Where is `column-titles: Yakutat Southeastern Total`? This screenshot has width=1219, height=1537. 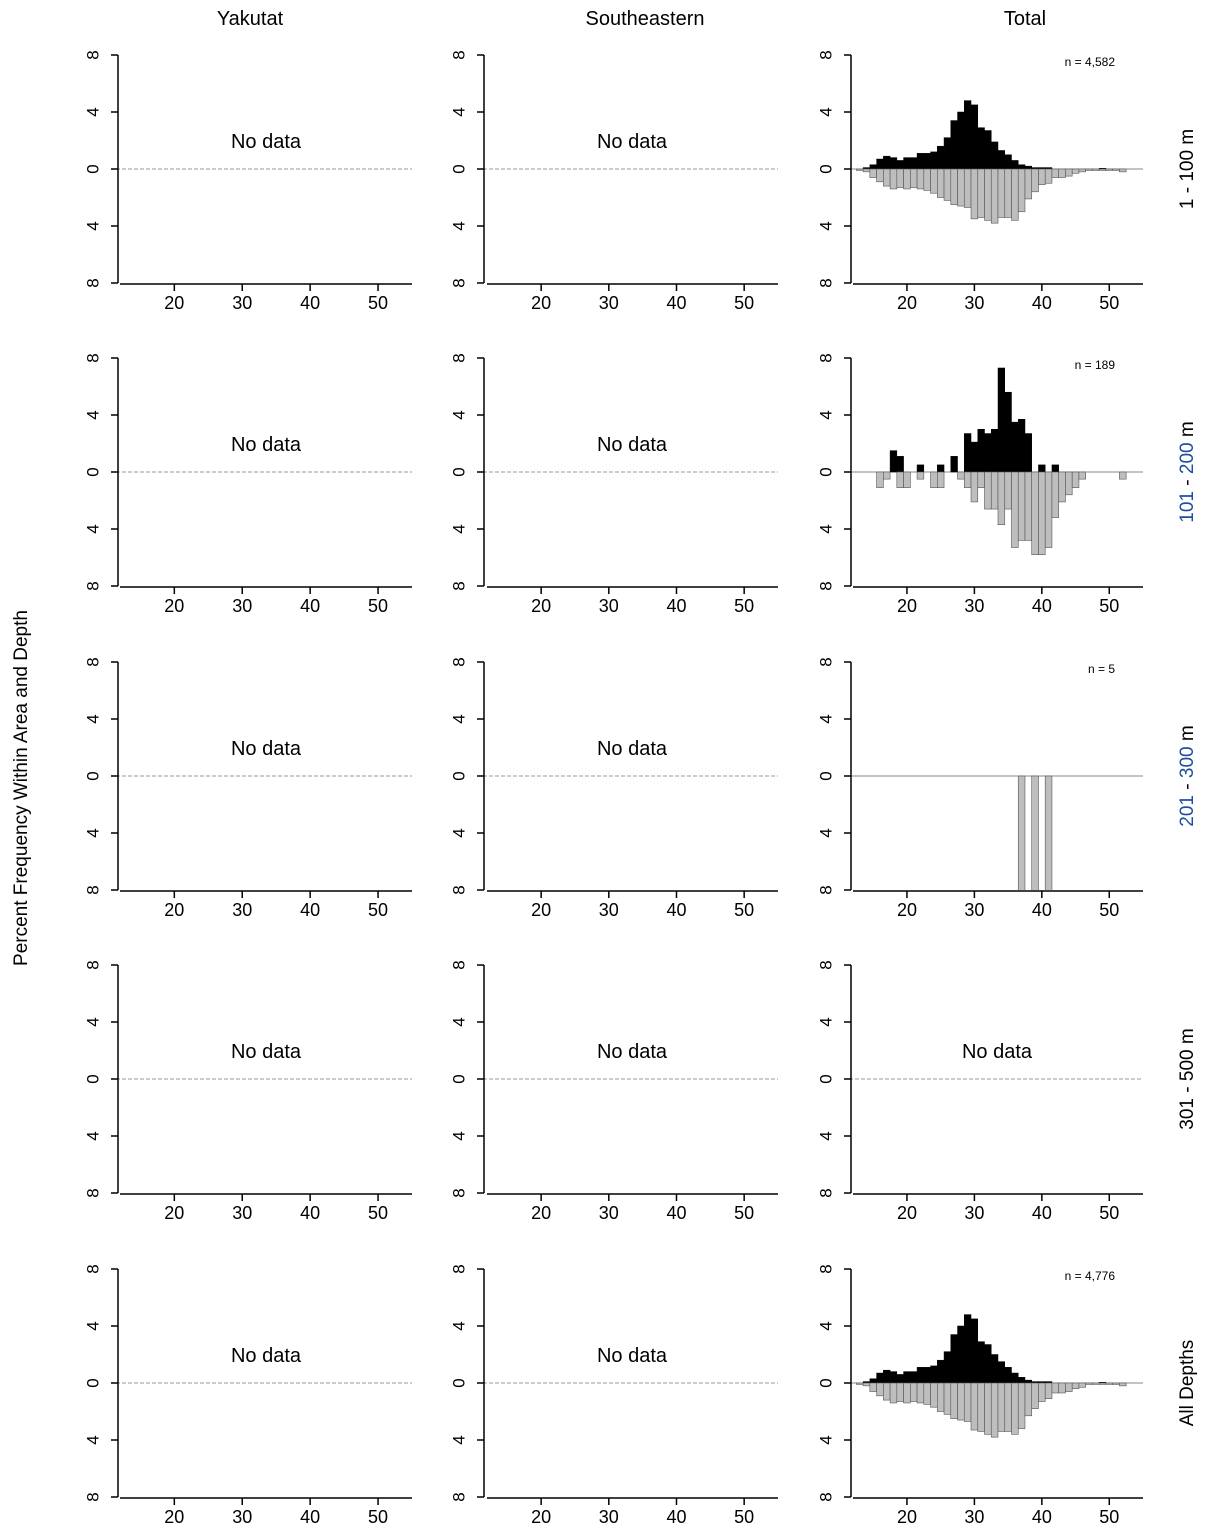 column-titles: Yakutat Southeastern Total is located at coordinates (631, 19).